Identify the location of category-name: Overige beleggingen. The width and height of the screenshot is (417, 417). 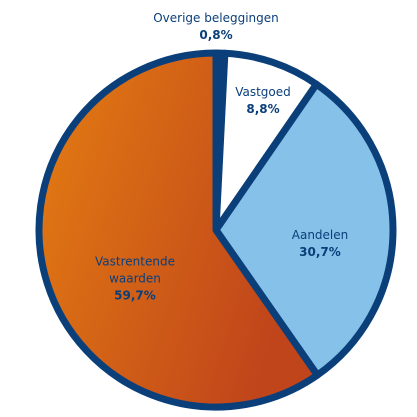
(216, 18).